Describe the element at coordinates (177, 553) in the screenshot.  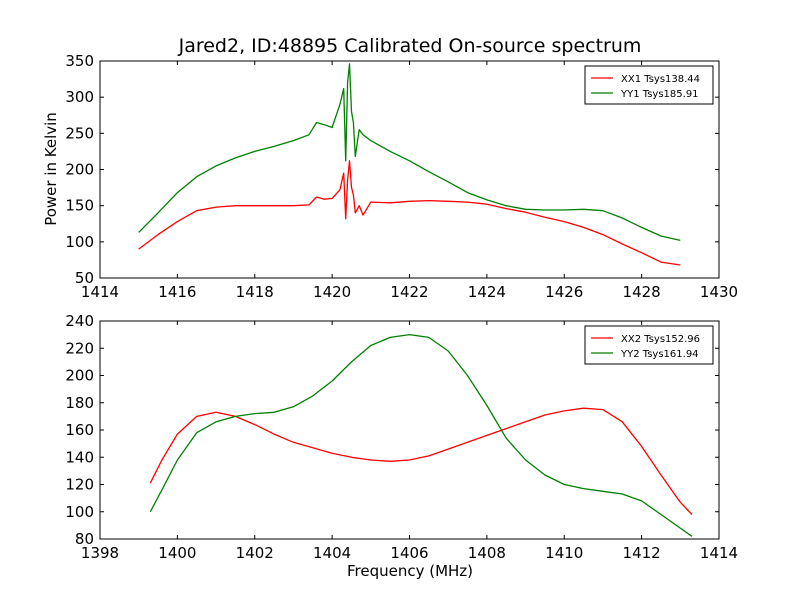
I see `bottom-x-tick-label: 1400` at that location.